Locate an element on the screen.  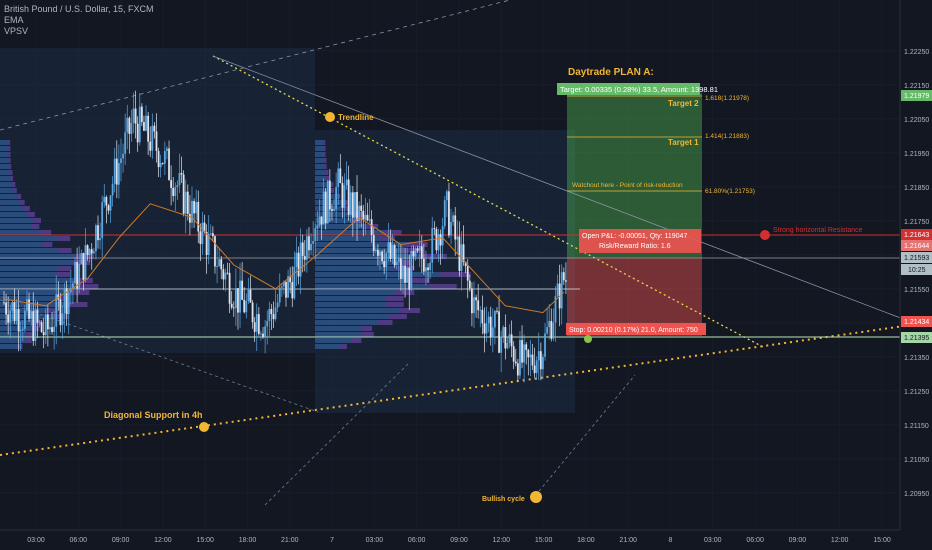
price-tag-target is located at coordinates (916, 95).